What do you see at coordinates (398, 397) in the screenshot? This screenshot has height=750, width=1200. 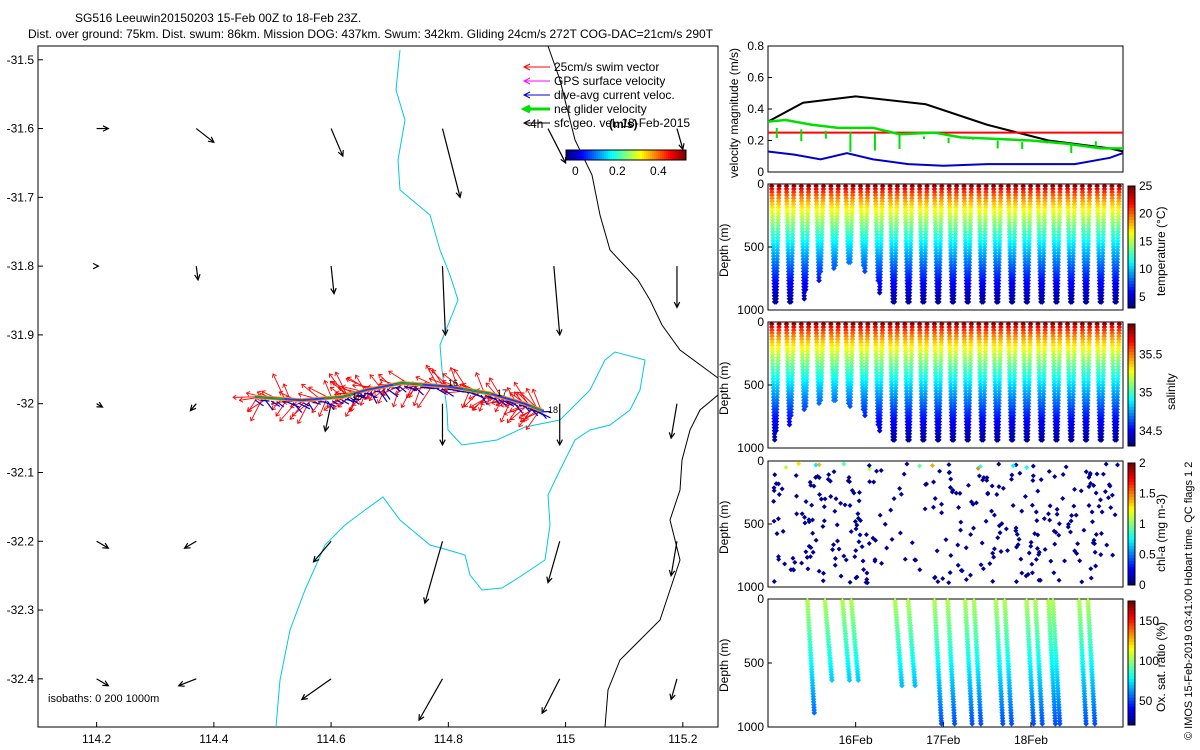 I see `net-velocity-line` at bounding box center [398, 397].